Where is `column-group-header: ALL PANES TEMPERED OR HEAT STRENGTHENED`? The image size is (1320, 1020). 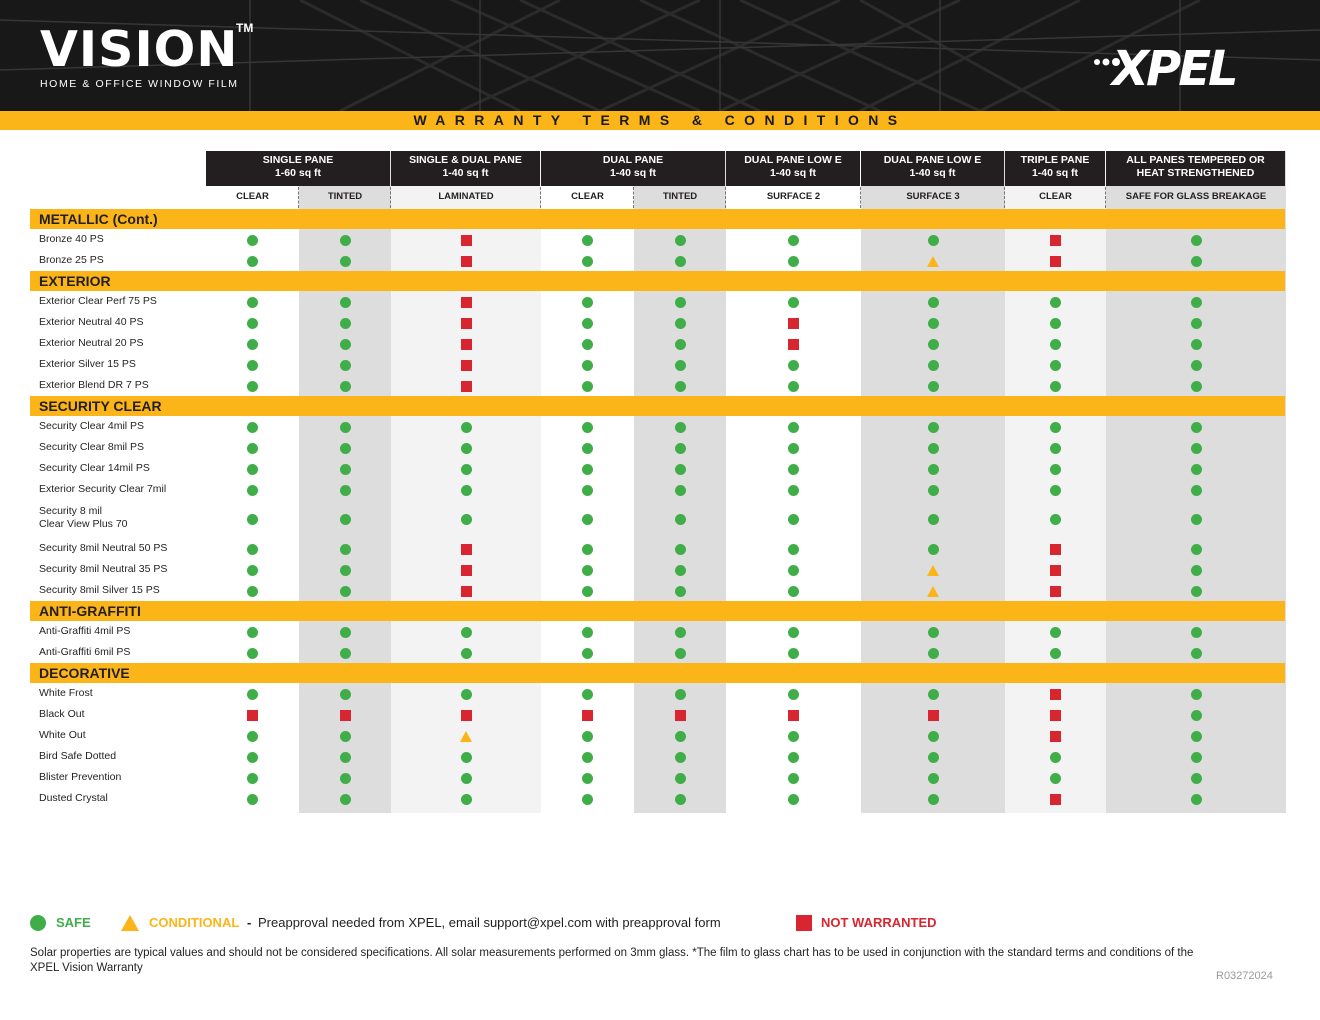
column-group-header: ALL PANES TEMPERED OR HEAT STRENGTHENED is located at coordinates (1195, 168).